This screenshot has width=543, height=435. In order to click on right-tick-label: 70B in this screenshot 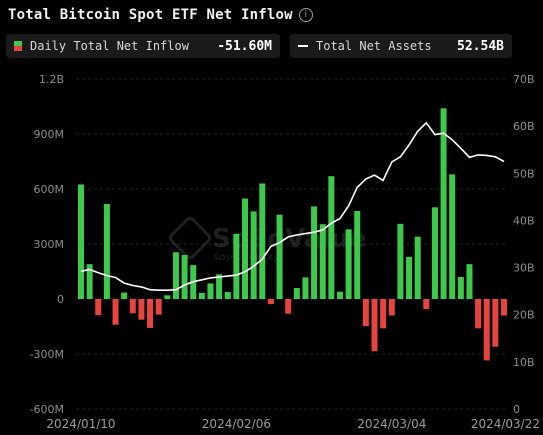, I will do `click(524, 79)`.